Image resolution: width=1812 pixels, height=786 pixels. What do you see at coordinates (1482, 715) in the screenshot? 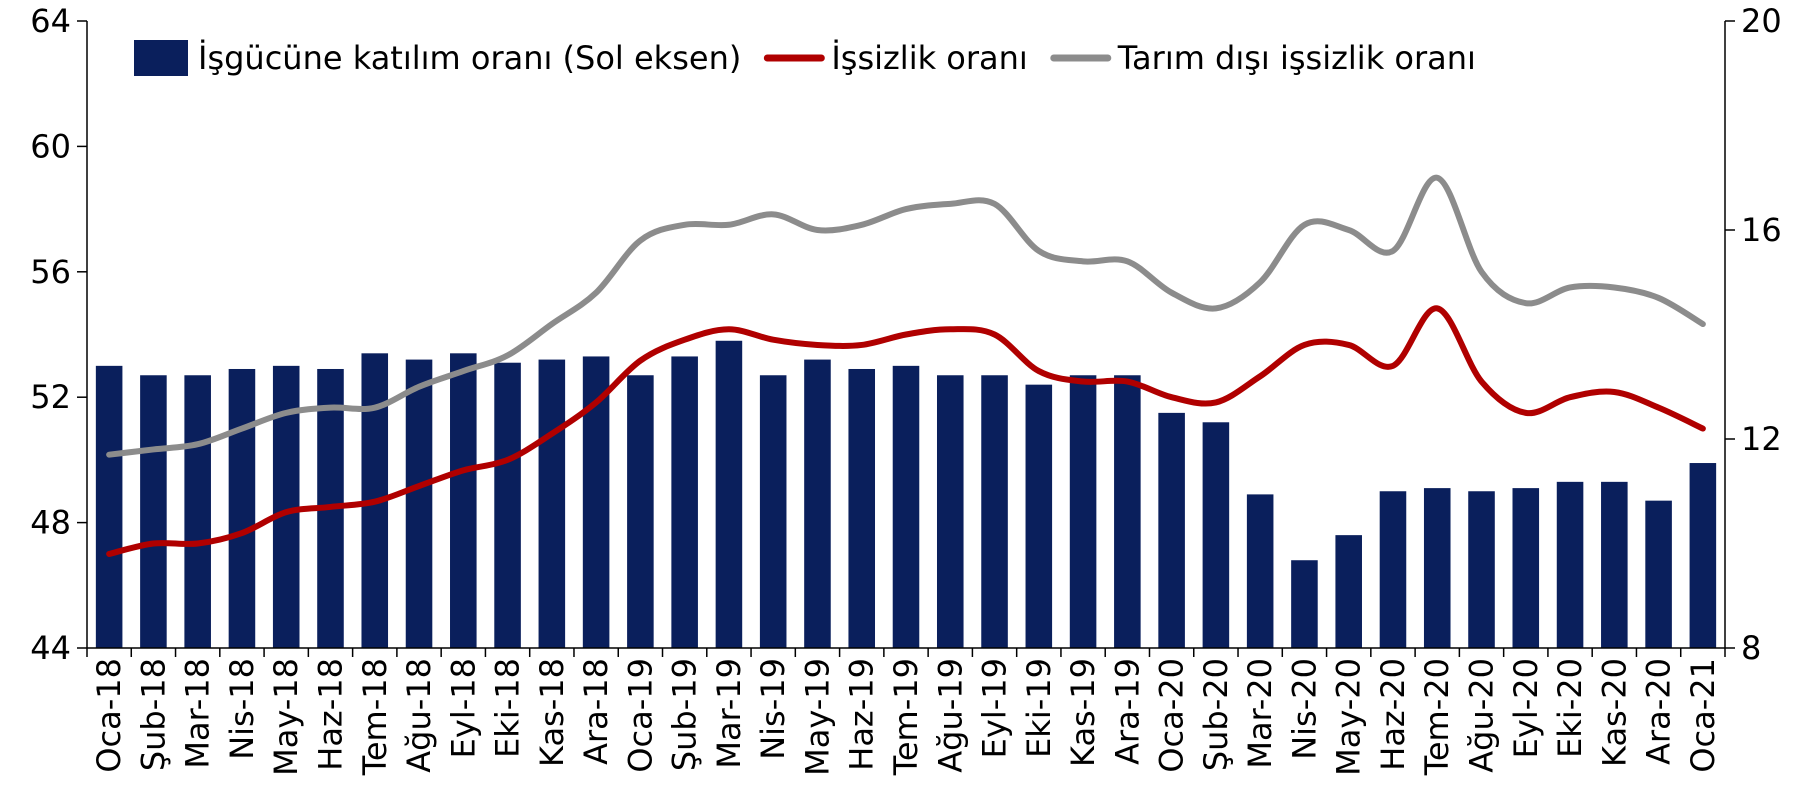
I see `x-tick-label: Ağu-20` at bounding box center [1482, 715].